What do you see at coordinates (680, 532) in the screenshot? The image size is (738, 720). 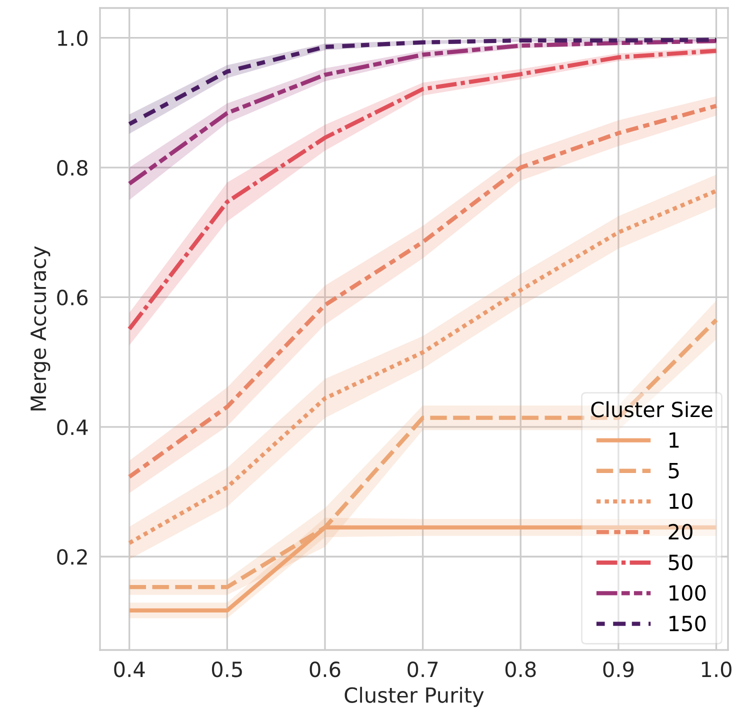 I see `legend-label: 20` at bounding box center [680, 532].